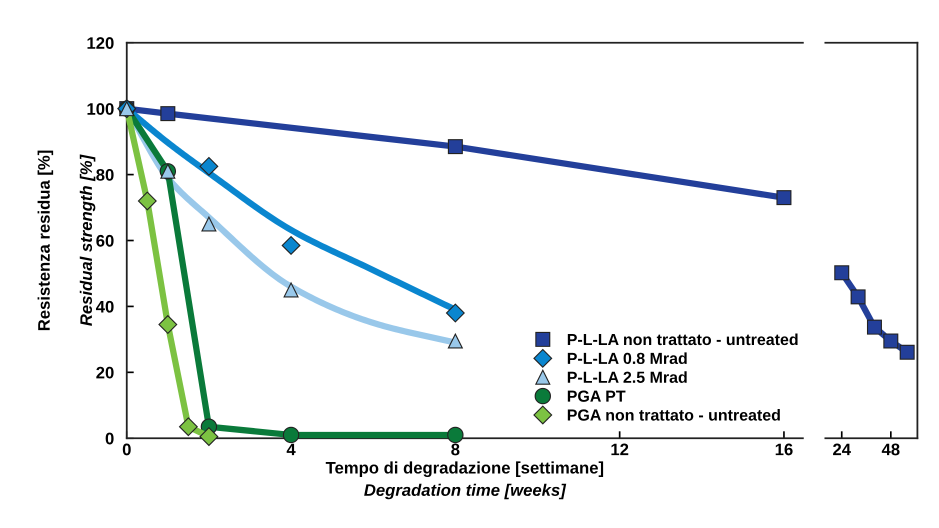 The width and height of the screenshot is (939, 528). Describe the element at coordinates (105, 306) in the screenshot. I see `y-tick-label: 40` at that location.